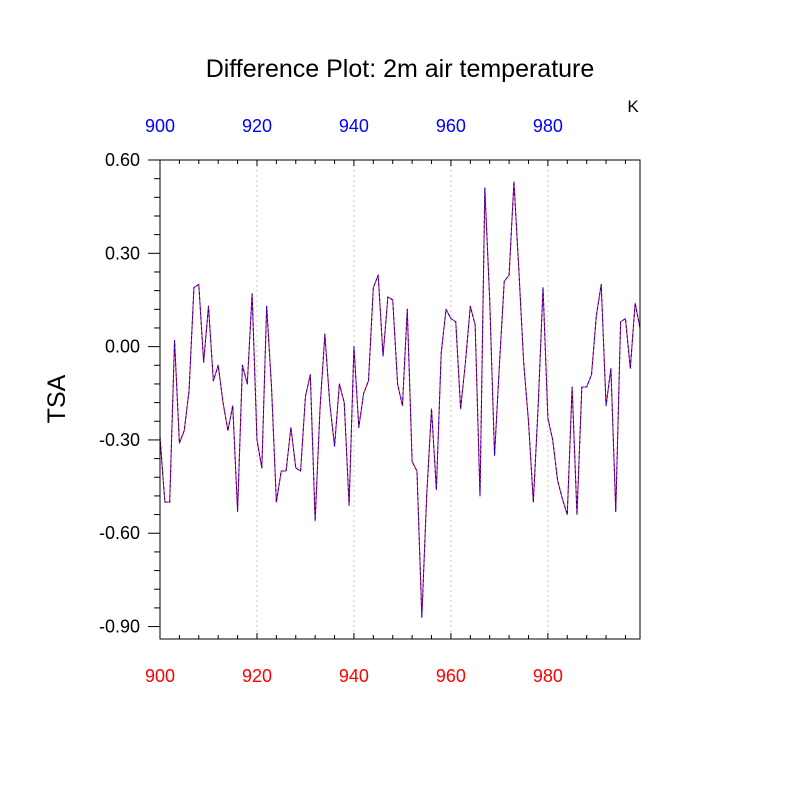  What do you see at coordinates (451, 676) in the screenshot?
I see `x-tick-label-bottom: 960` at bounding box center [451, 676].